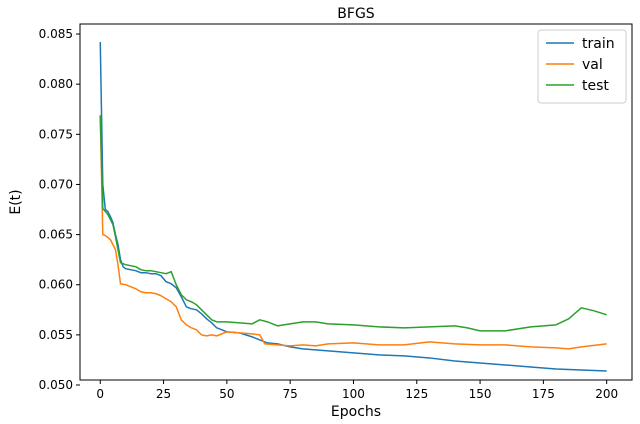 The image size is (640, 424). What do you see at coordinates (56, 34) in the screenshot?
I see `y-tick-label: 0.085` at bounding box center [56, 34].